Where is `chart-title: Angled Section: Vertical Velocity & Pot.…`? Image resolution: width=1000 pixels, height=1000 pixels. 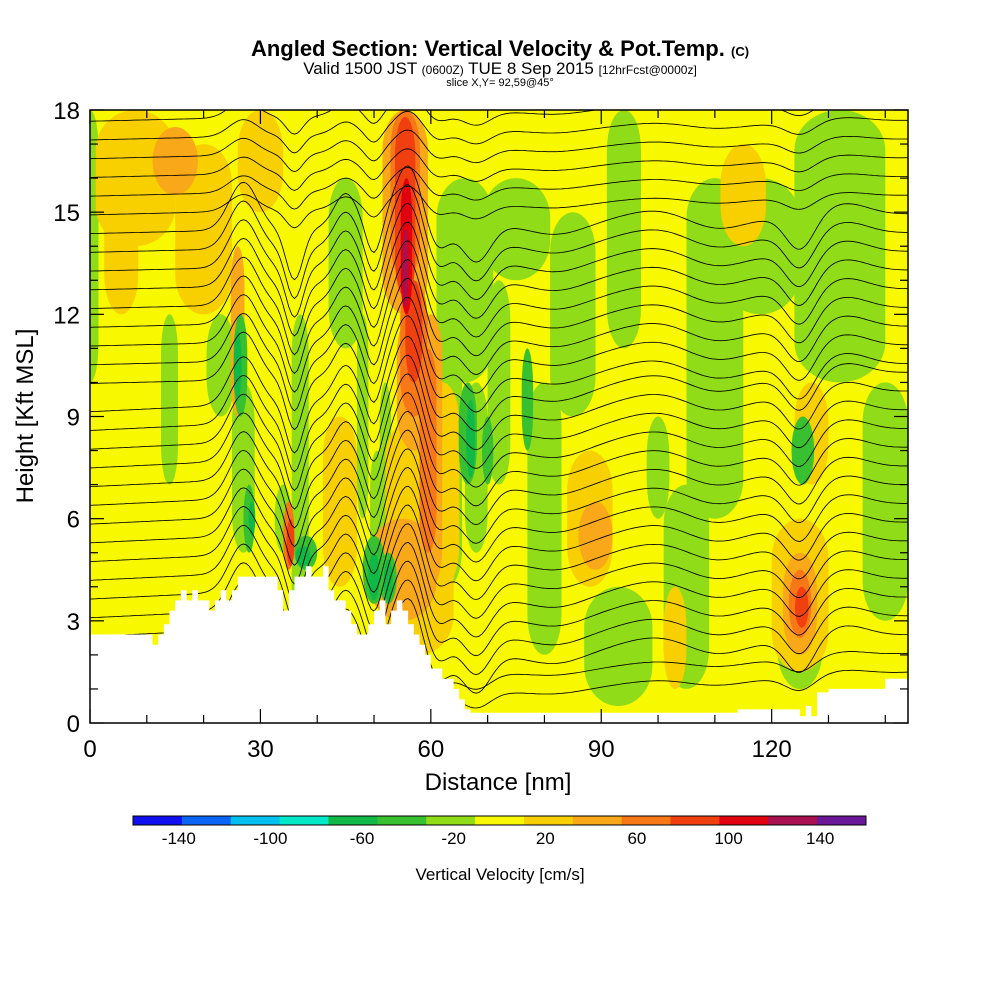
chart-title: Angled Section: Vertical Velocity & Pot.… is located at coordinates (500, 49).